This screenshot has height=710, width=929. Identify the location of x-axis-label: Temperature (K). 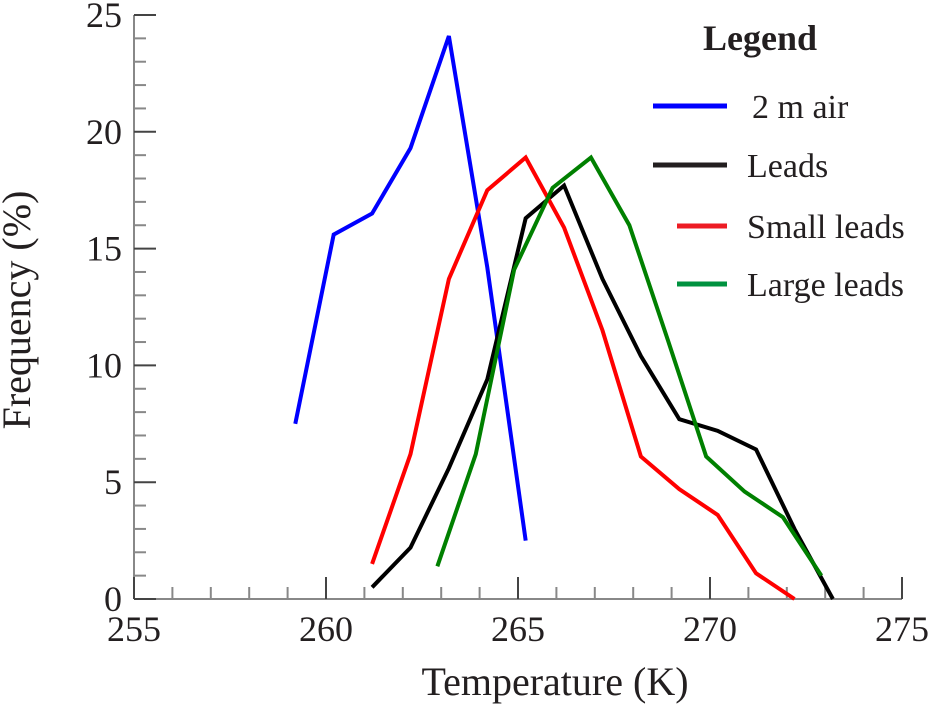
(554, 681).